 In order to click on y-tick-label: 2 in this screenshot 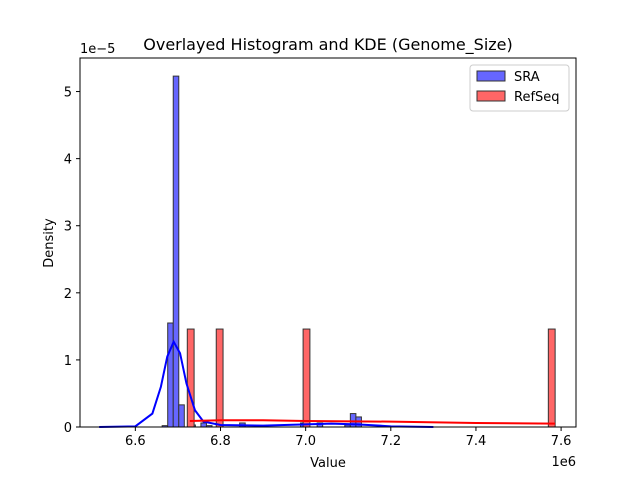, I will do `click(68, 294)`.